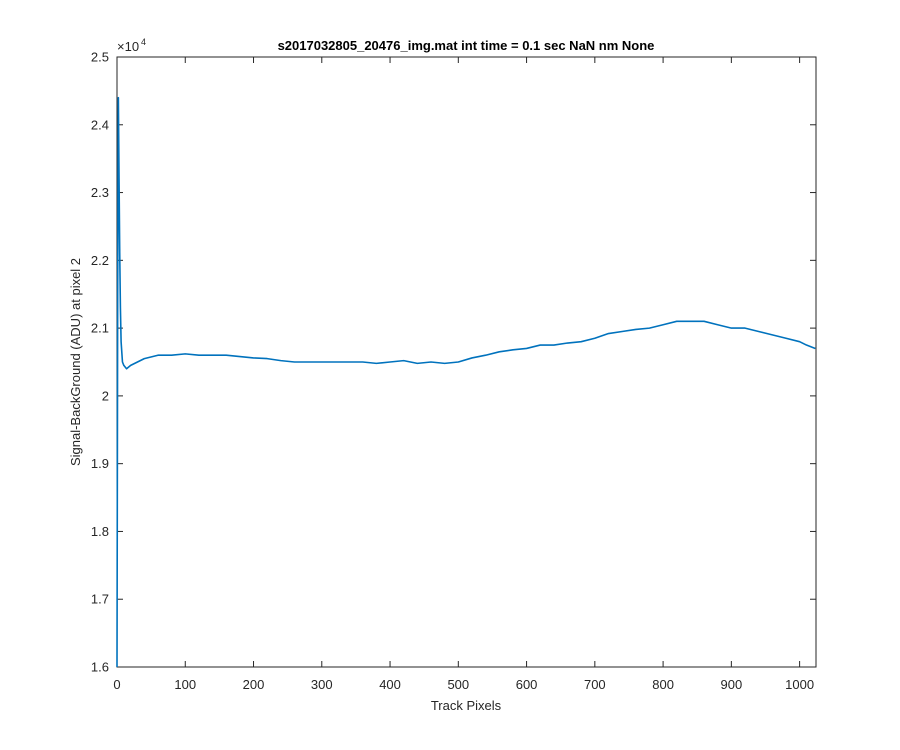  I want to click on y-axis-exponent: ×10 4, so click(131, 45).